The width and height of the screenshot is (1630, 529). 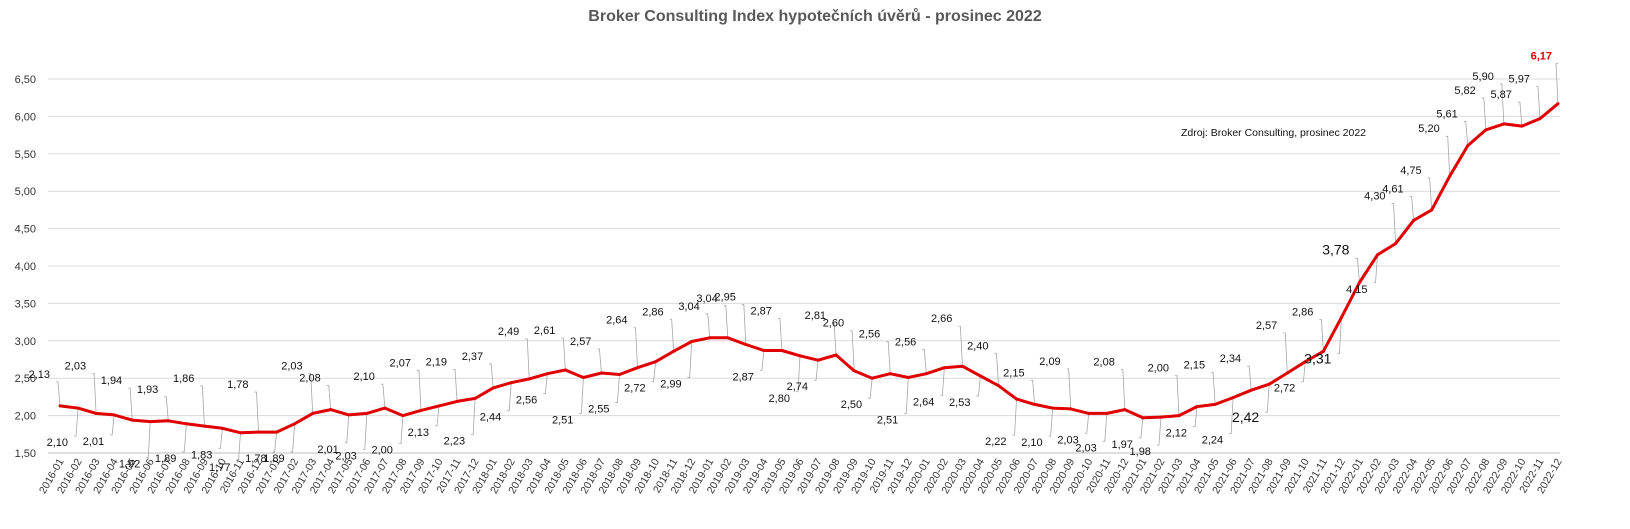 What do you see at coordinates (761, 312) in the screenshot?
I see `data-label: 2,87` at bounding box center [761, 312].